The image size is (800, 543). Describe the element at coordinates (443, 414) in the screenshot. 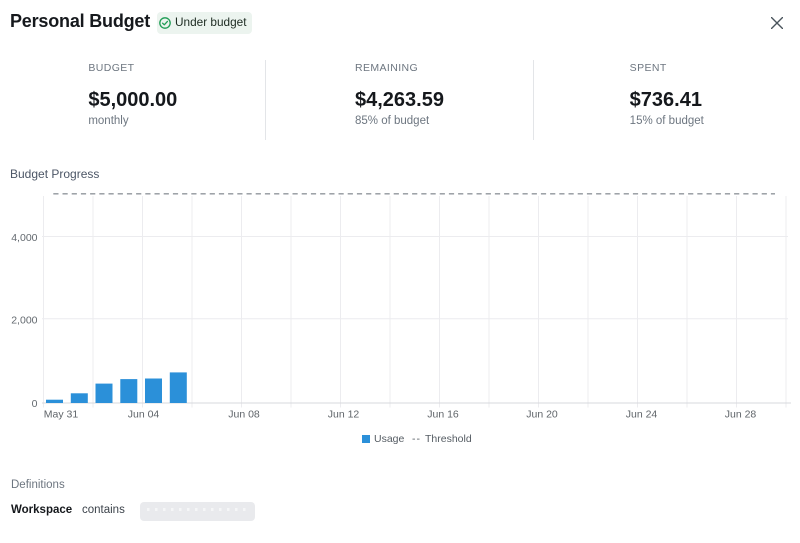

I see `svg-text: Jun 16` at that location.